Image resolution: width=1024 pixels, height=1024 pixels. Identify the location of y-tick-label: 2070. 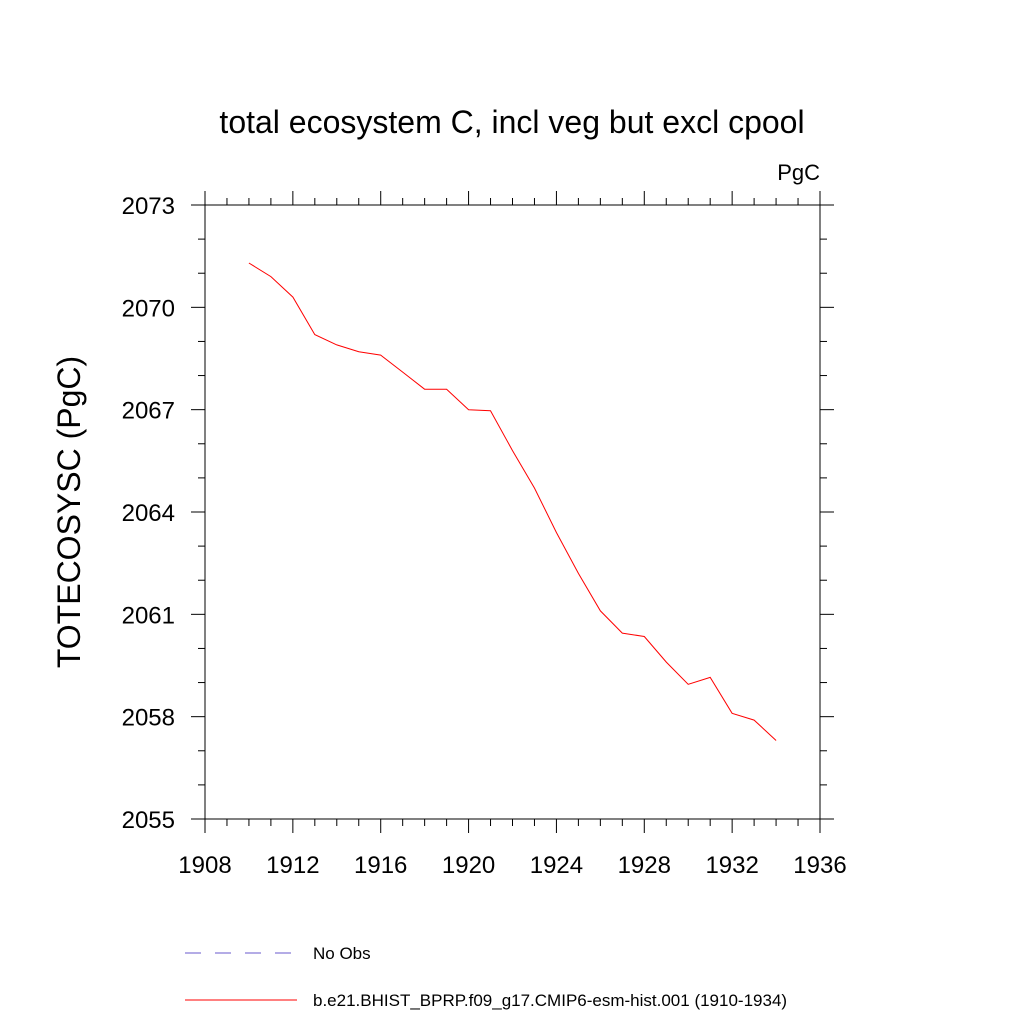
(148, 308).